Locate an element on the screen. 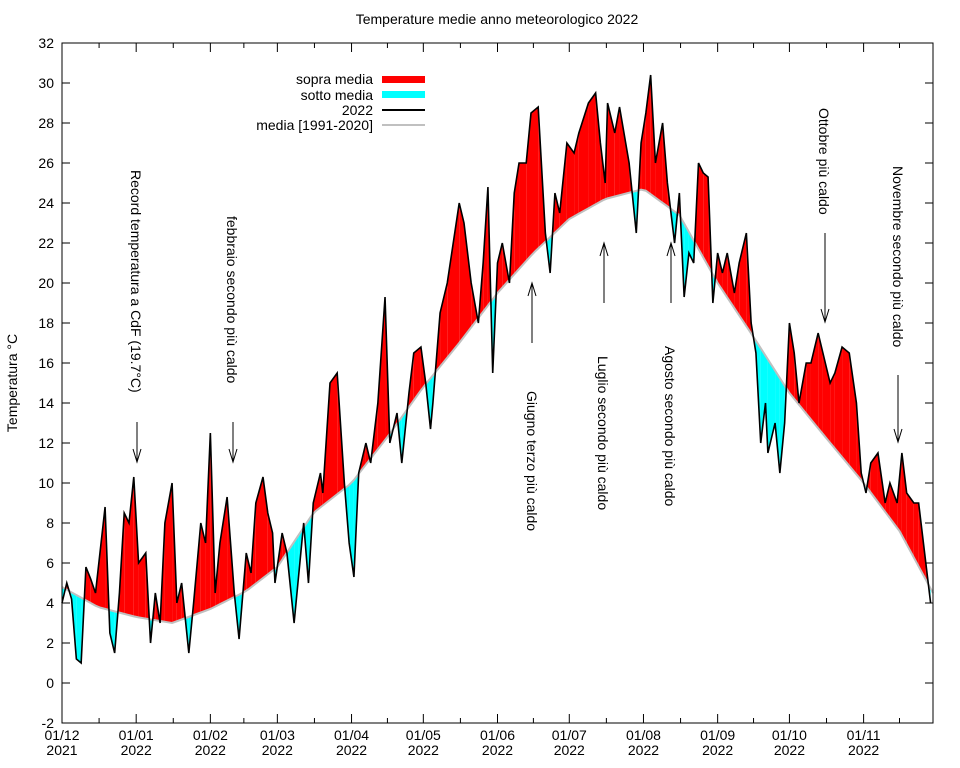 The width and height of the screenshot is (960, 768). y-tick-label: 18 is located at coordinates (46, 323).